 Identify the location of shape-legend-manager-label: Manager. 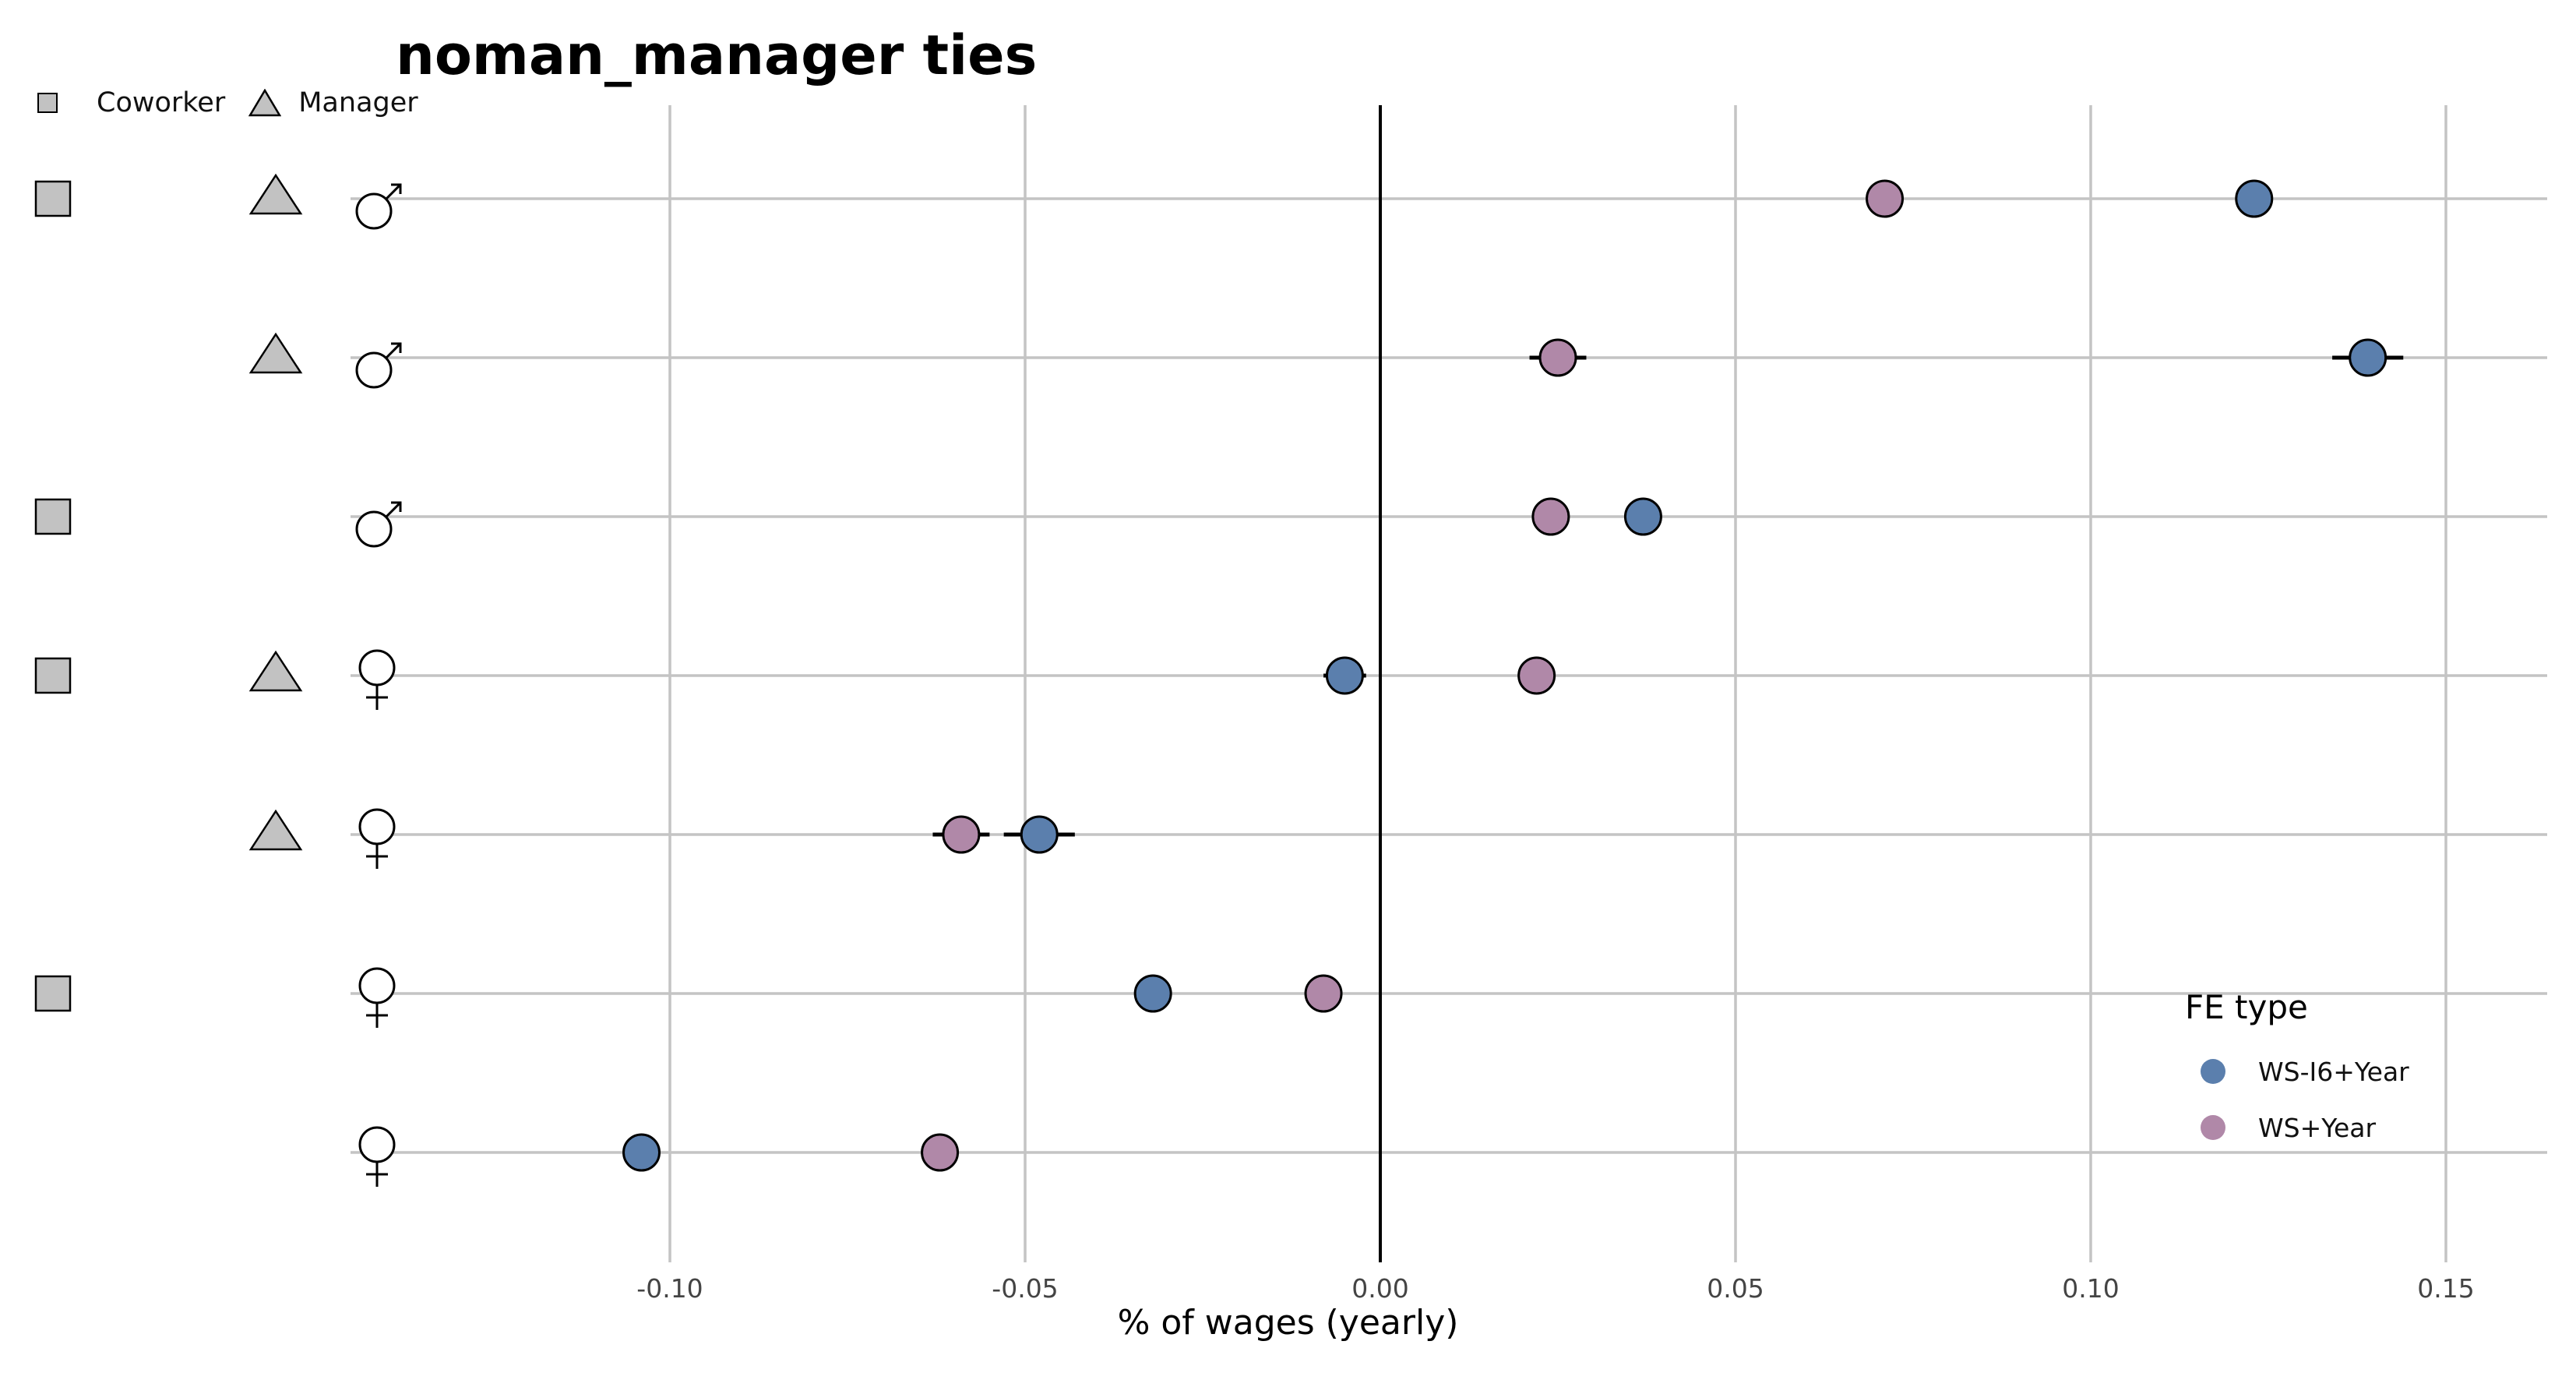
(358, 103).